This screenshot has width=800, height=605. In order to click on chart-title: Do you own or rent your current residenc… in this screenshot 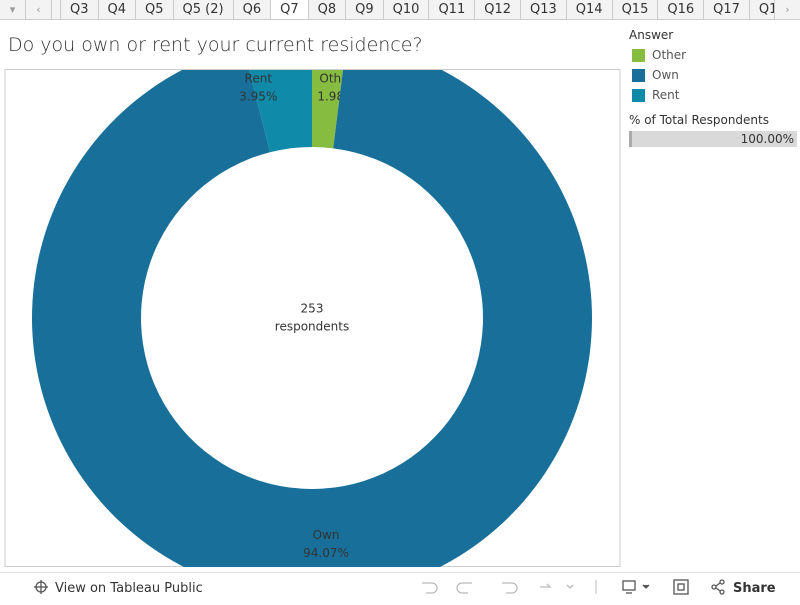, I will do `click(215, 45)`.